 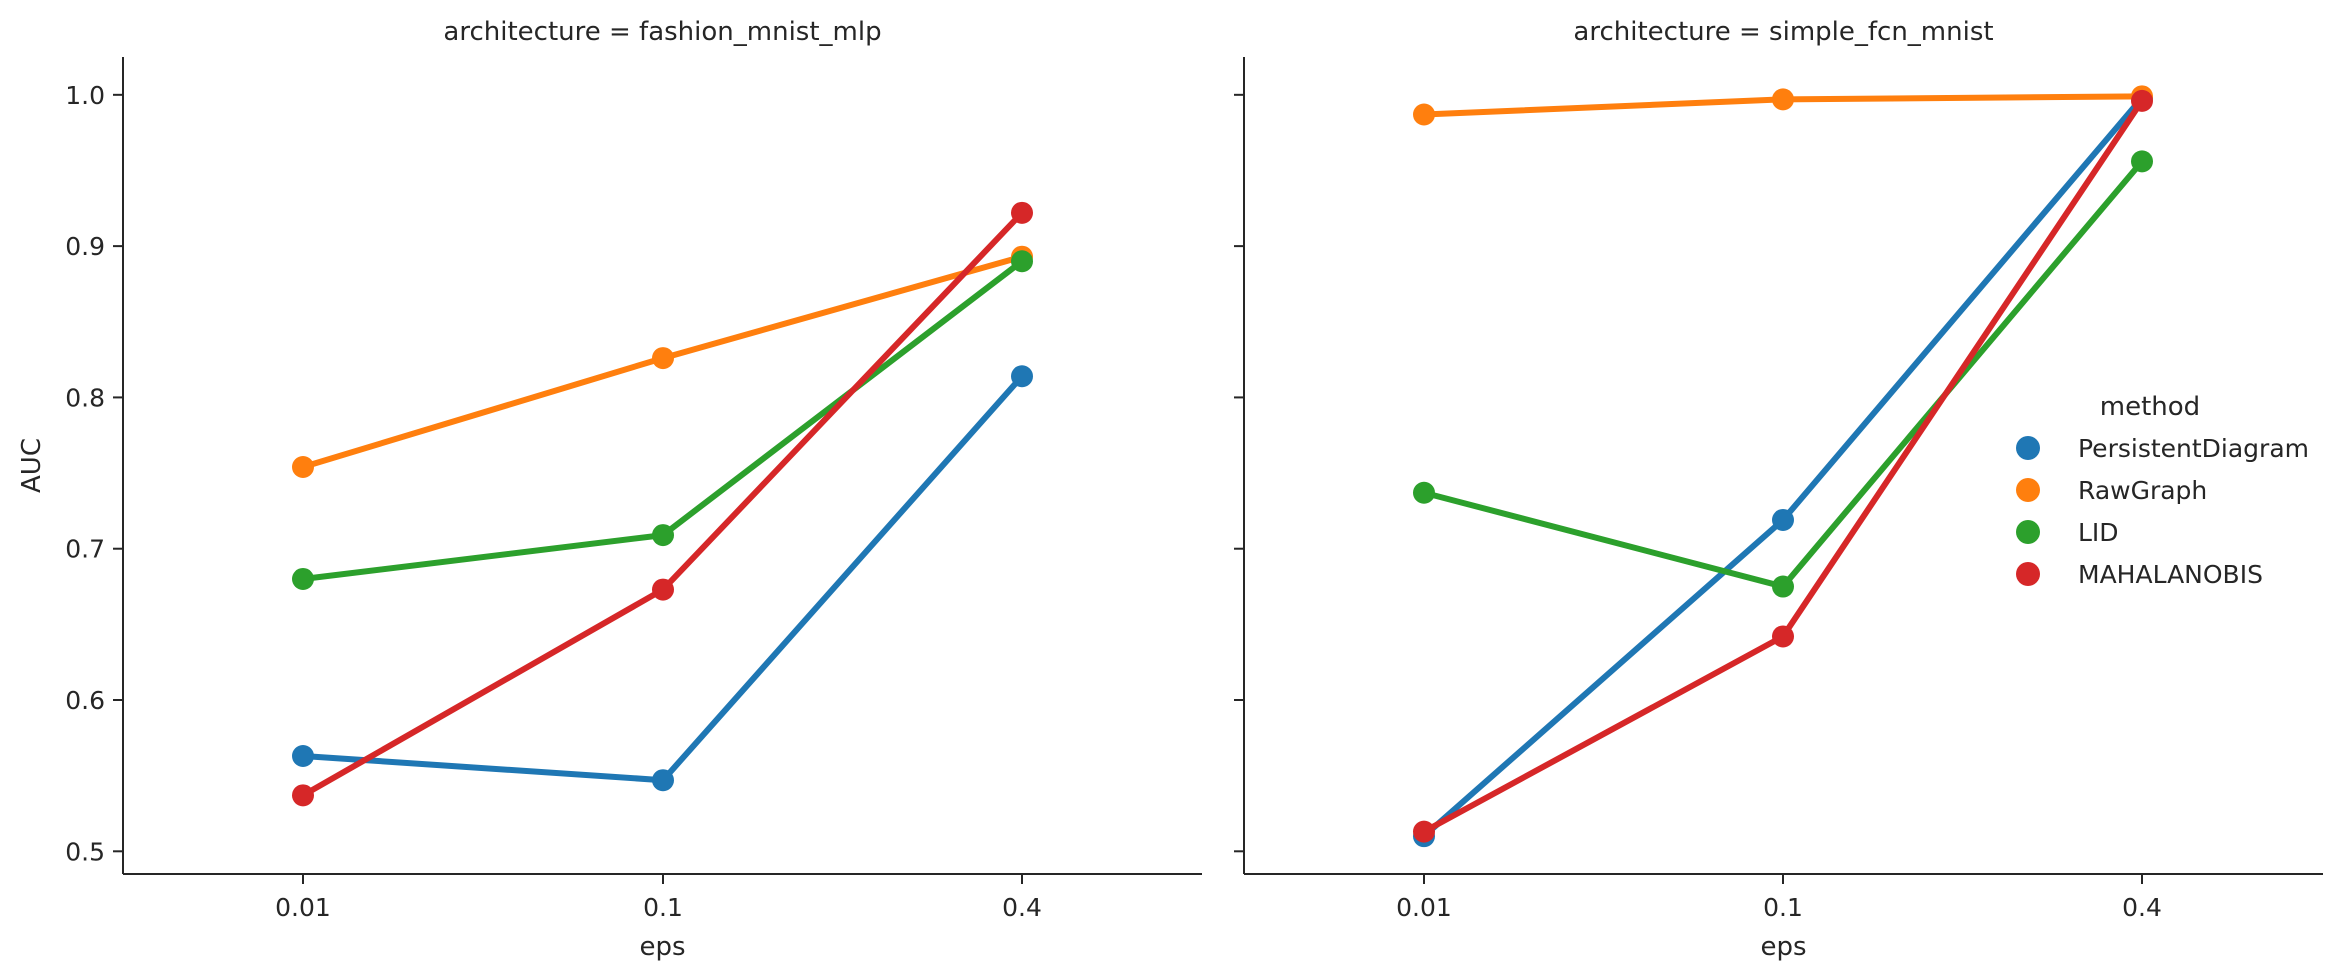 I want to click on legend-item: LID, so click(x=2067, y=532).